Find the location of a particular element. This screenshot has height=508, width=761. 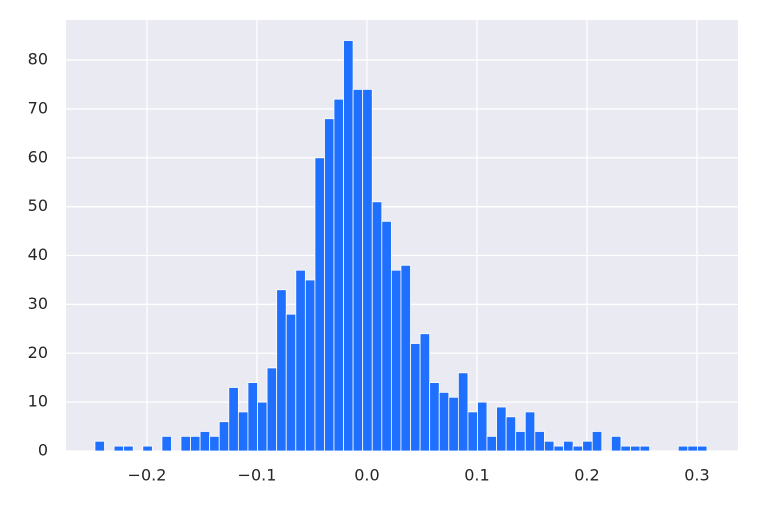

y-tick-label: 20 is located at coordinates (38, 352).